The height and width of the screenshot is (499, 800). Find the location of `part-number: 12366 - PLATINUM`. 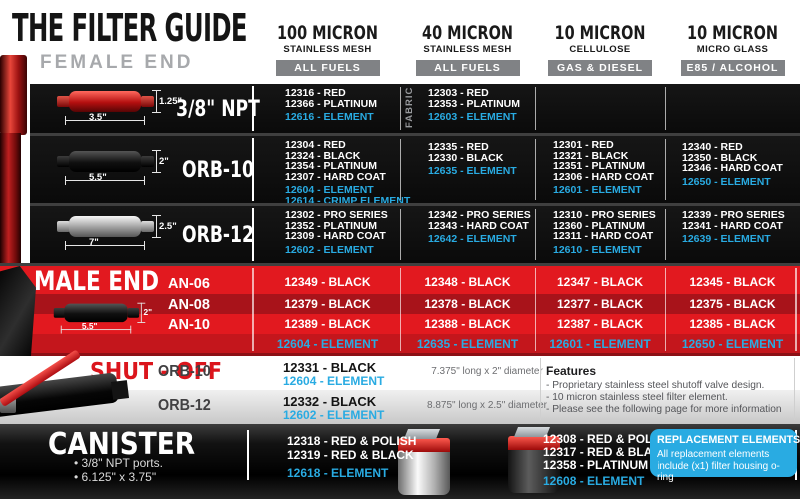

part-number: 12366 - PLATINUM is located at coordinates (331, 103).